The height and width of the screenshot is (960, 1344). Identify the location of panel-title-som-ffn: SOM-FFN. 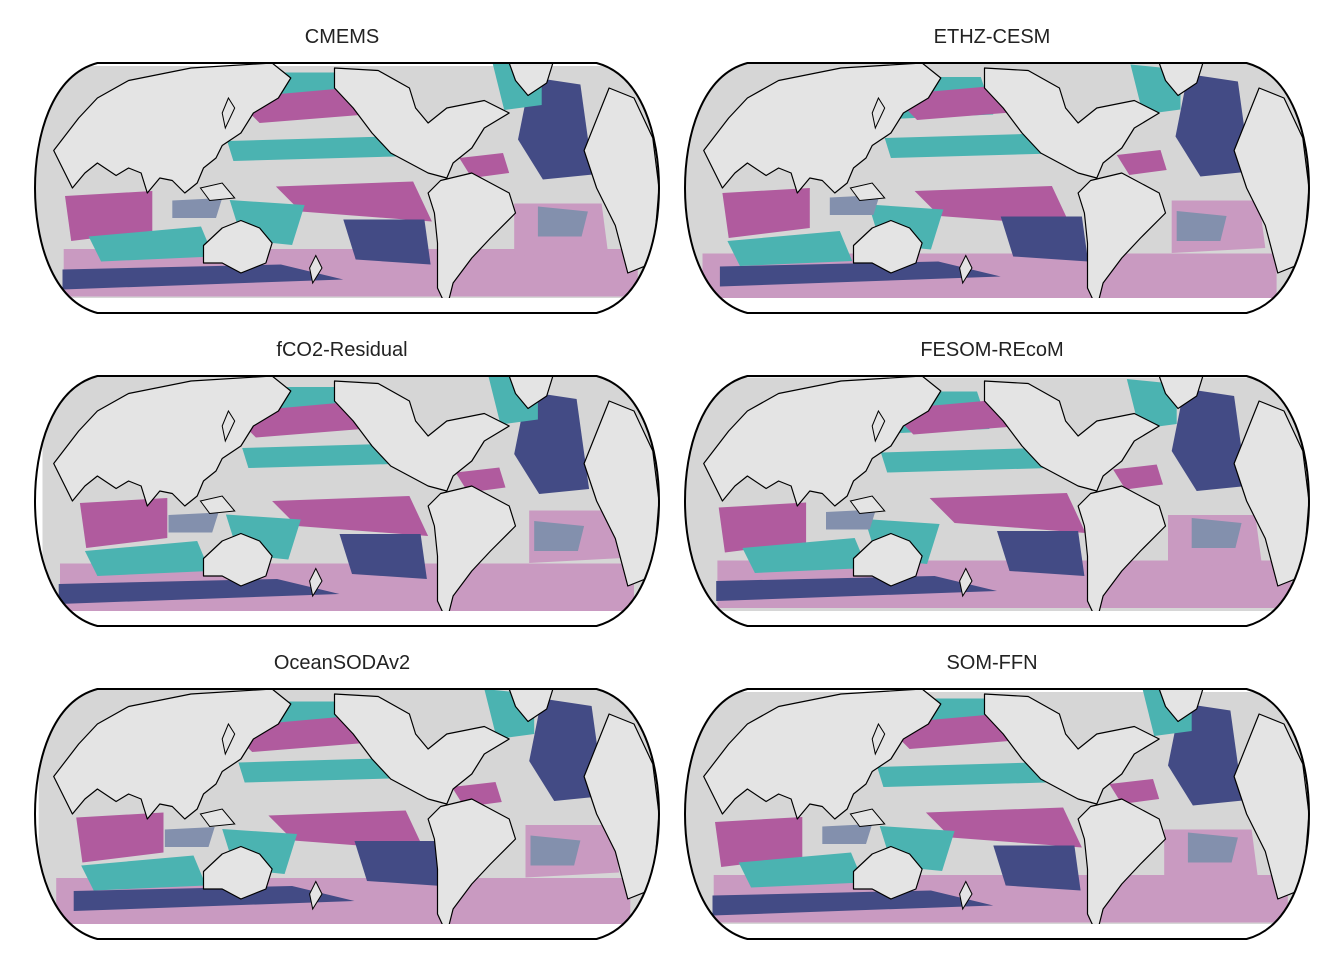
(992, 663).